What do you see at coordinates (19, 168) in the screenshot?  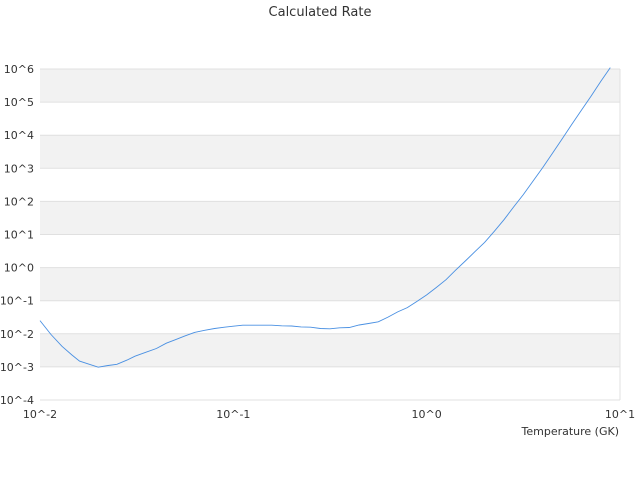 I see `y-tick-label: 10^3` at bounding box center [19, 168].